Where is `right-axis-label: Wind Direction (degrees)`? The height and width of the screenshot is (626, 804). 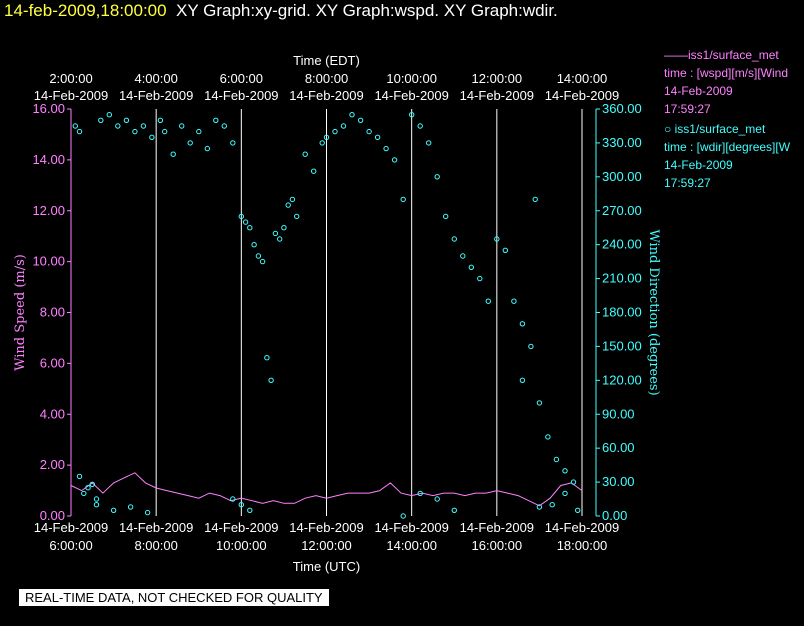 right-axis-label: Wind Direction (degrees) is located at coordinates (653, 312).